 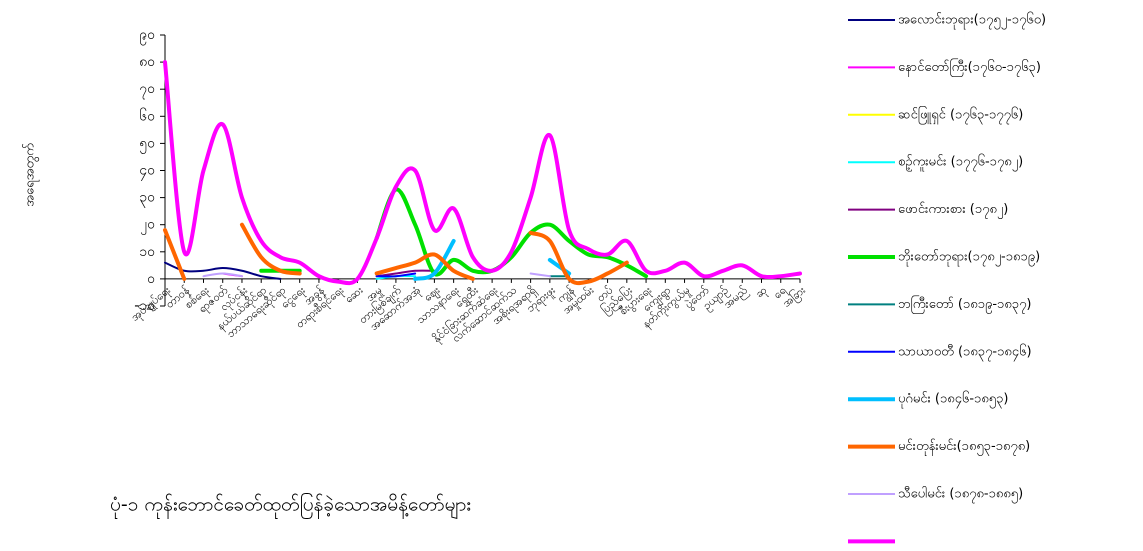 What do you see at coordinates (144, 306) in the screenshot?
I see `y-tick-label: -၁၀` at bounding box center [144, 306].